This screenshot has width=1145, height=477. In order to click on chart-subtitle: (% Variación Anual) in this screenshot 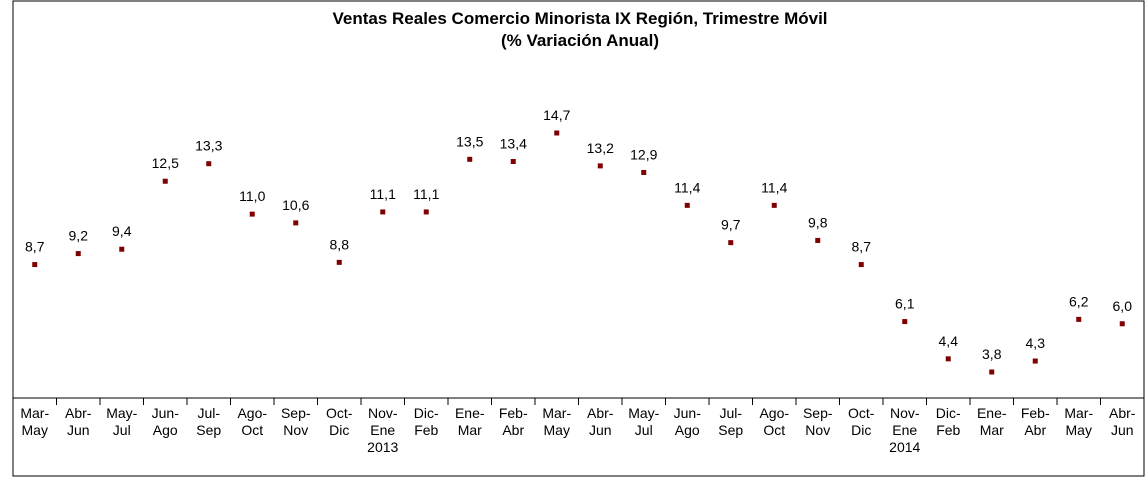, I will do `click(580, 40)`.